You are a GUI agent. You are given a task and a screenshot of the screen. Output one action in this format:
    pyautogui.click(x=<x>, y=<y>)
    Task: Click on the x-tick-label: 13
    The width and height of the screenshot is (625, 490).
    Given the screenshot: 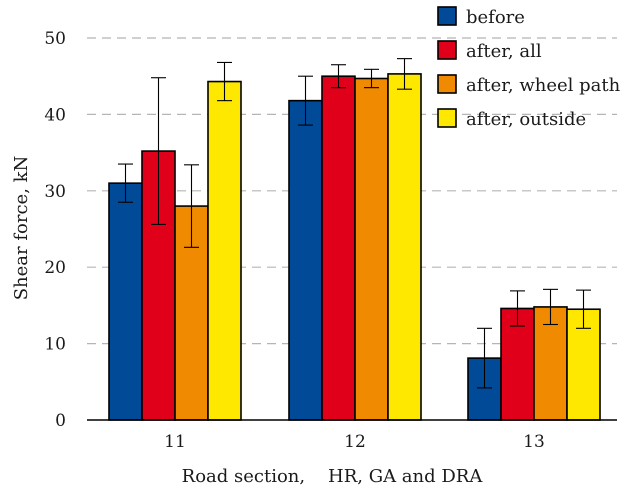 What is the action you would take?
    pyautogui.click(x=534, y=442)
    